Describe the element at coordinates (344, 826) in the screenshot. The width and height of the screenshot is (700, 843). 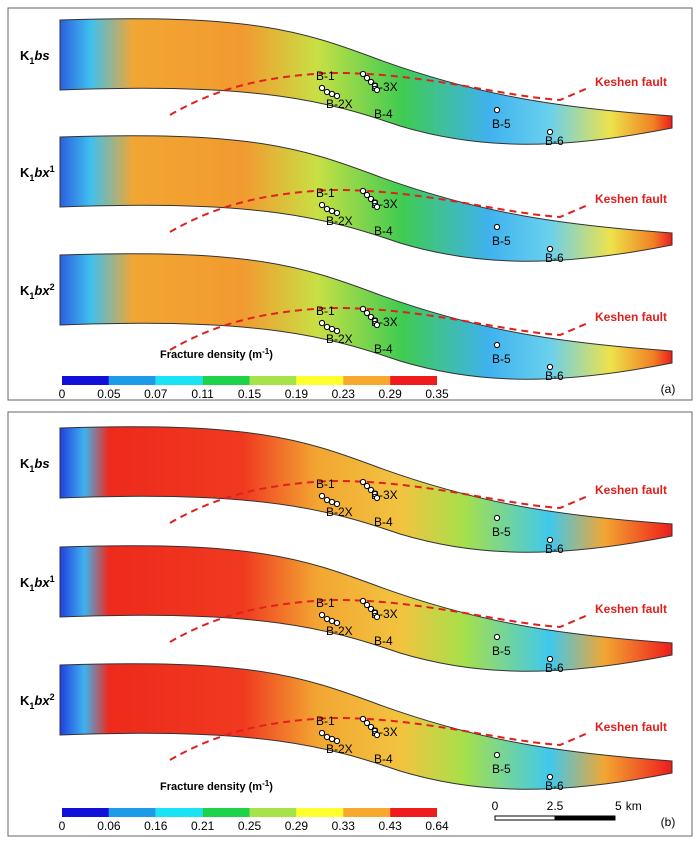
I see `colorbar-tick: 0.33` at that location.